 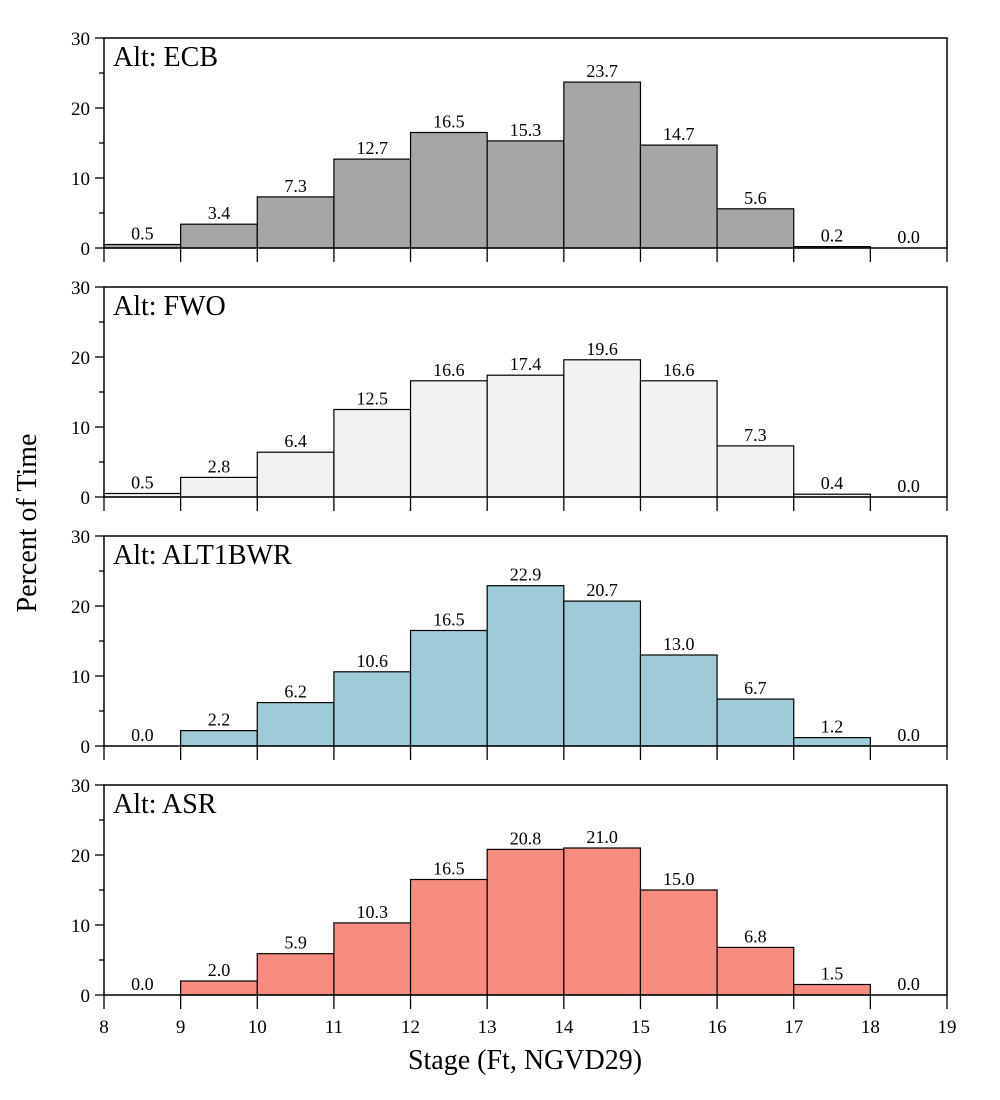 I want to click on panel-title: Alt: ECB, so click(x=165, y=57).